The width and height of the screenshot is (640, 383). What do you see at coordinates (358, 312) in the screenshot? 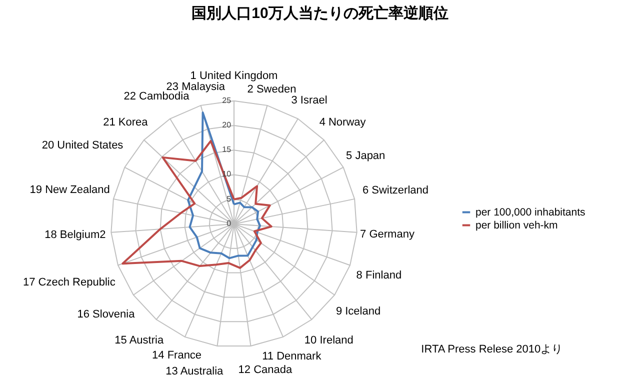
I see `spoke-label: 9 Iceland` at bounding box center [358, 312].